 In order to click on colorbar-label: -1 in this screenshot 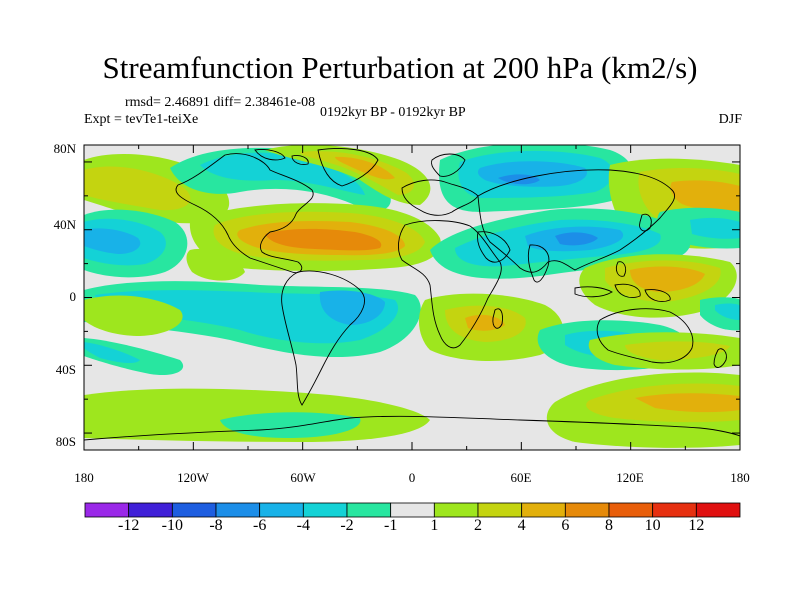, I will do `click(390, 525)`.